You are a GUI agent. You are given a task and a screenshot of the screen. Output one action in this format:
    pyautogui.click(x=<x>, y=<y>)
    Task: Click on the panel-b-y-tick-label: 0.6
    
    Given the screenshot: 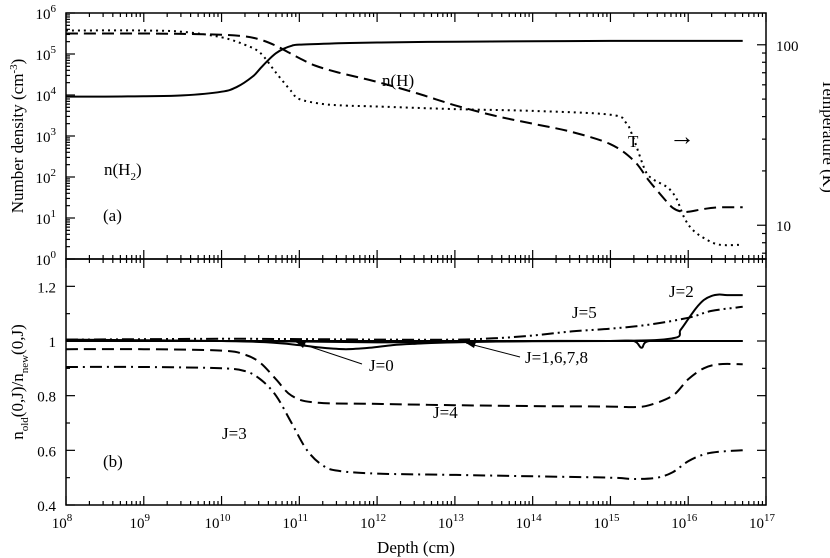 What is the action you would take?
    pyautogui.click(x=46, y=452)
    